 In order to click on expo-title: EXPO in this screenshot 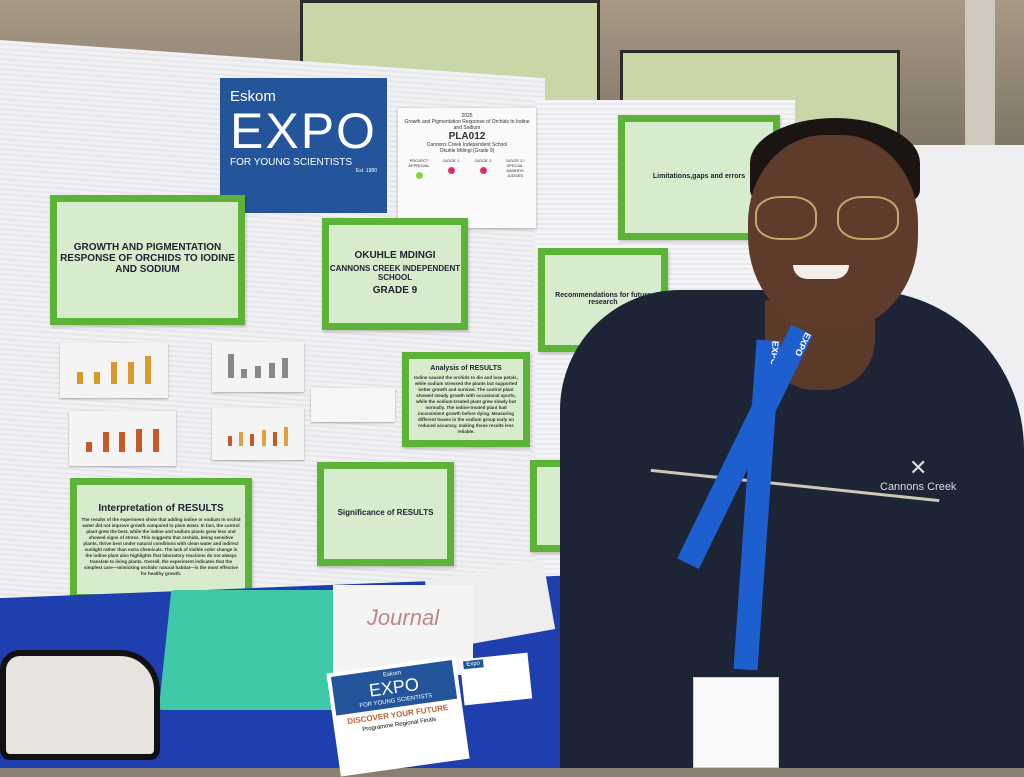, I will do `click(303, 131)`.